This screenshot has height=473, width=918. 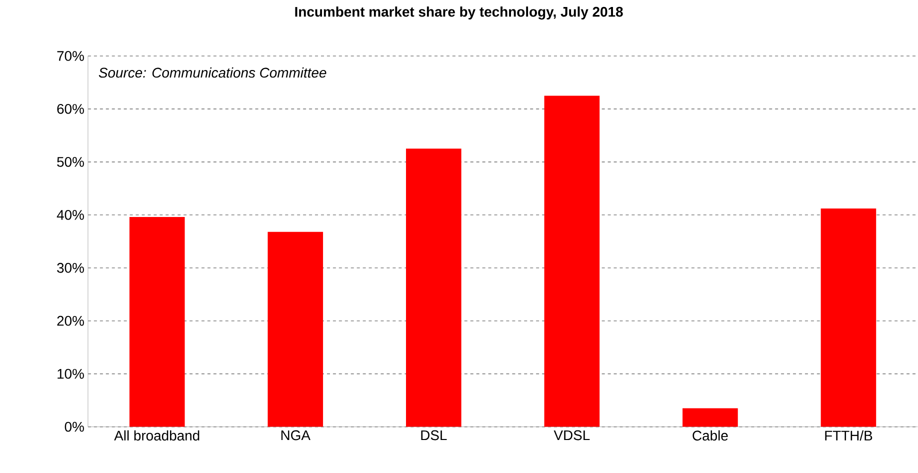 What do you see at coordinates (434, 435) in the screenshot?
I see `x-tick-label: DSL` at bounding box center [434, 435].